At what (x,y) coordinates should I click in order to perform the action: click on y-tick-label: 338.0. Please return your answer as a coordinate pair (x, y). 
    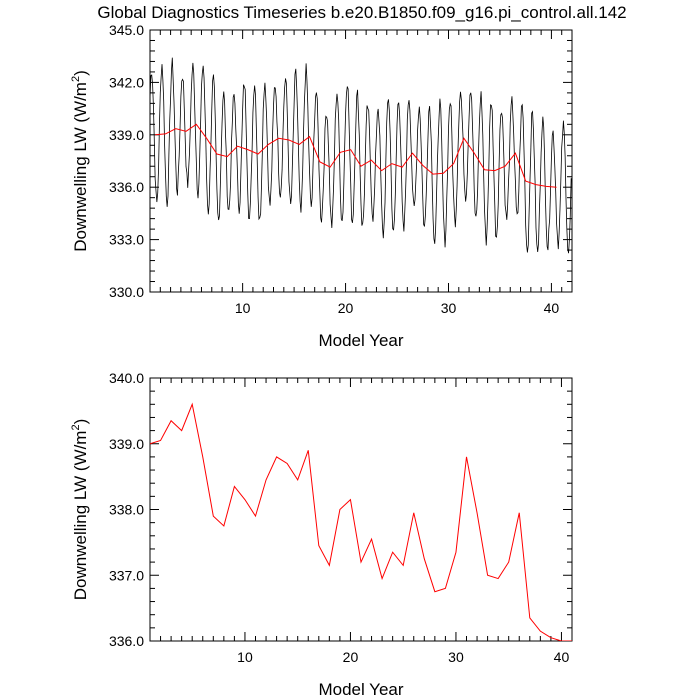
    Looking at the image, I should click on (126, 510).